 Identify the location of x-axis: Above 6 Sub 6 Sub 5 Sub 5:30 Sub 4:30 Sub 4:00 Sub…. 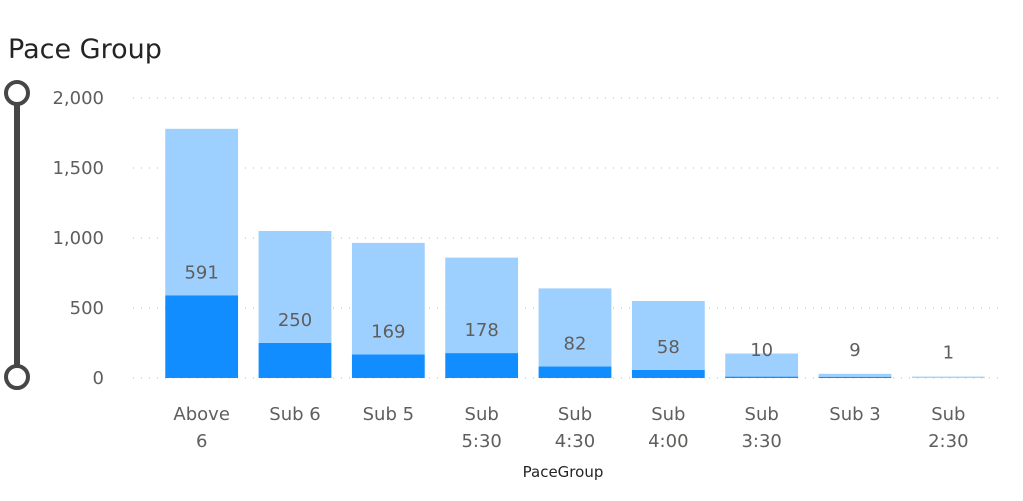
(570, 428).